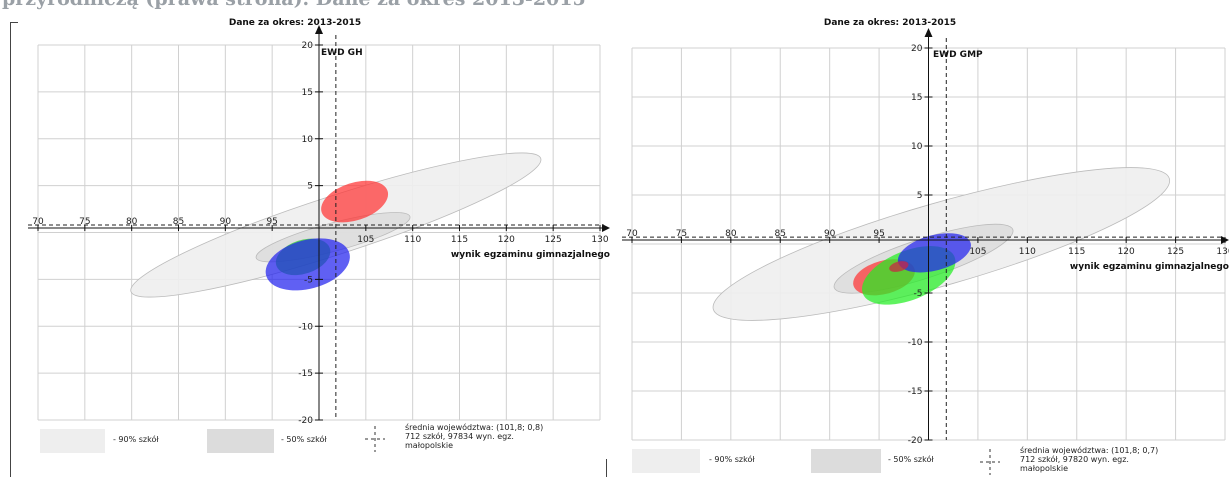 This screenshot has width=1229, height=477. What do you see at coordinates (1089, 450) in the screenshot?
I see `legend-mean-text: średnia województwa: (101,8; 0,7)` at bounding box center [1089, 450].